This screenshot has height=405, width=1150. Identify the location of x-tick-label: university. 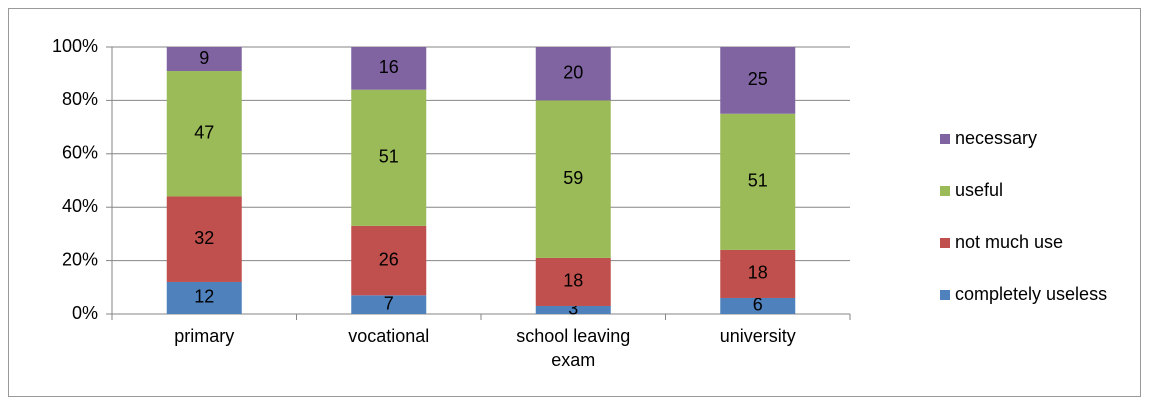
(757, 336).